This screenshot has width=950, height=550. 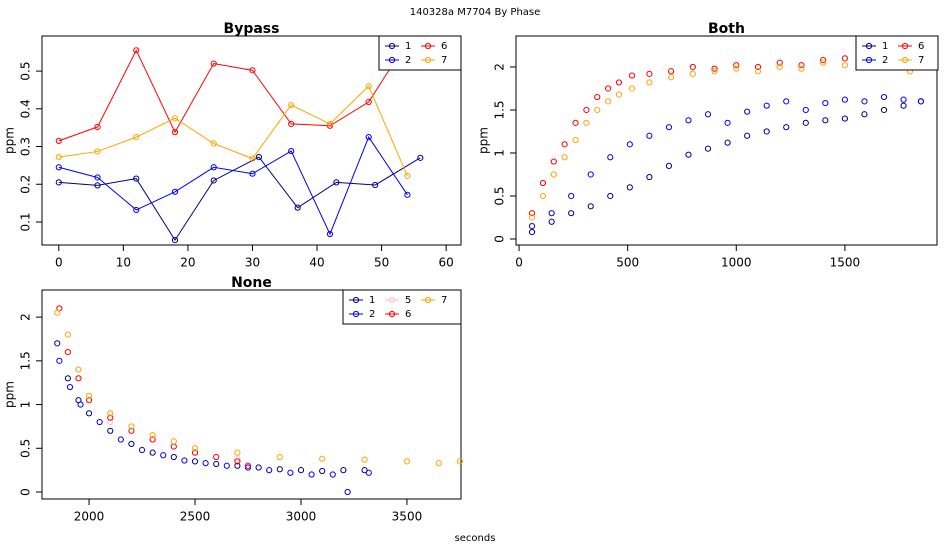 What do you see at coordinates (444, 46) in the screenshot?
I see `legend-label: 6` at bounding box center [444, 46].